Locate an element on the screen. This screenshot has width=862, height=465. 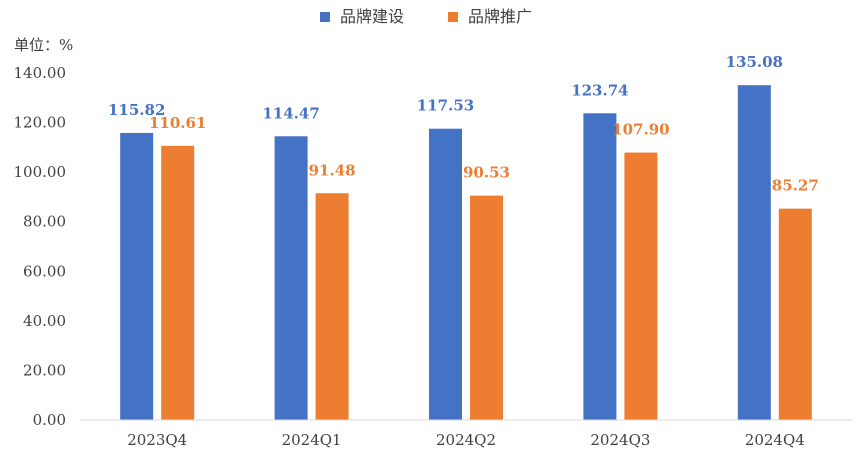
data-label: 85.27 is located at coordinates (795, 186).